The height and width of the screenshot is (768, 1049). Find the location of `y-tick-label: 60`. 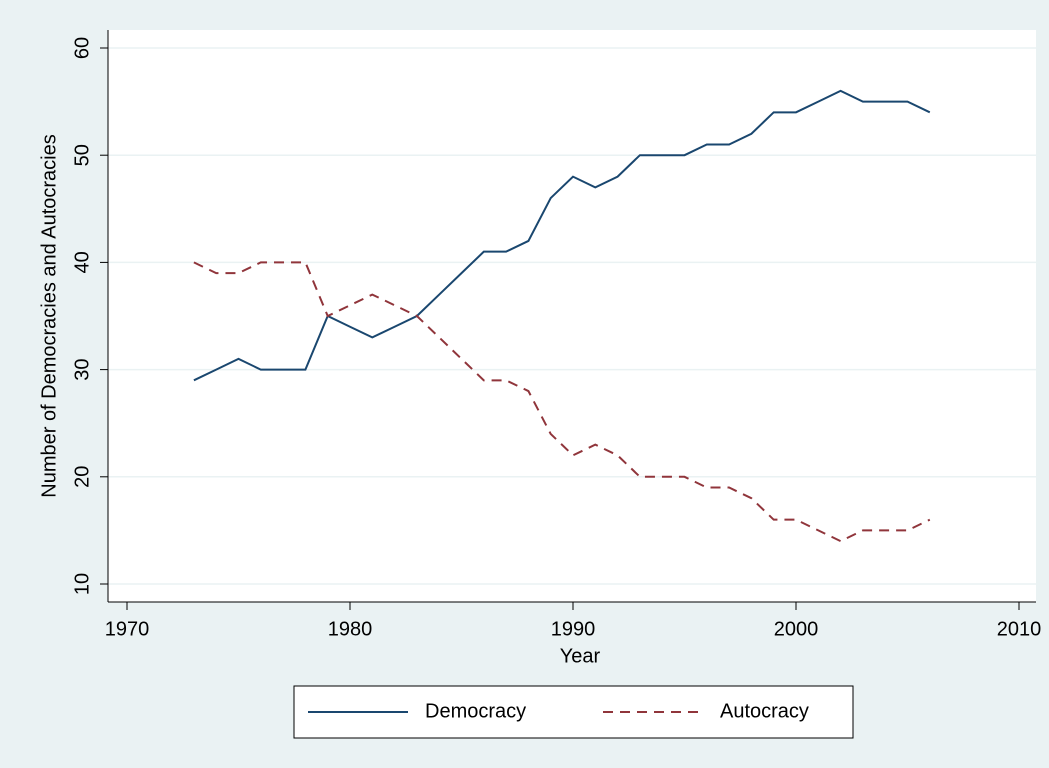

y-tick-label: 60 is located at coordinates (82, 48).